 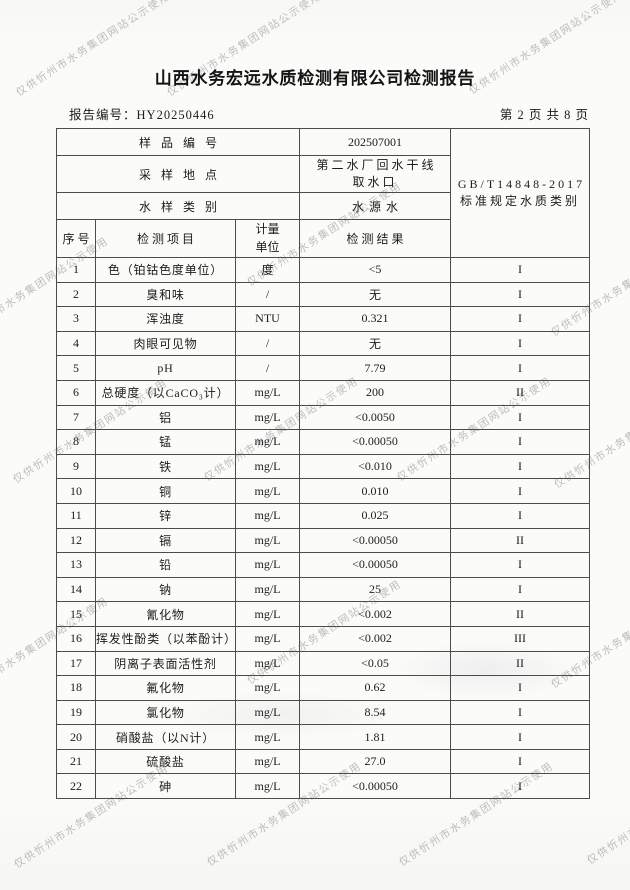 I want to click on row-result: 0.321, so click(x=375, y=319).